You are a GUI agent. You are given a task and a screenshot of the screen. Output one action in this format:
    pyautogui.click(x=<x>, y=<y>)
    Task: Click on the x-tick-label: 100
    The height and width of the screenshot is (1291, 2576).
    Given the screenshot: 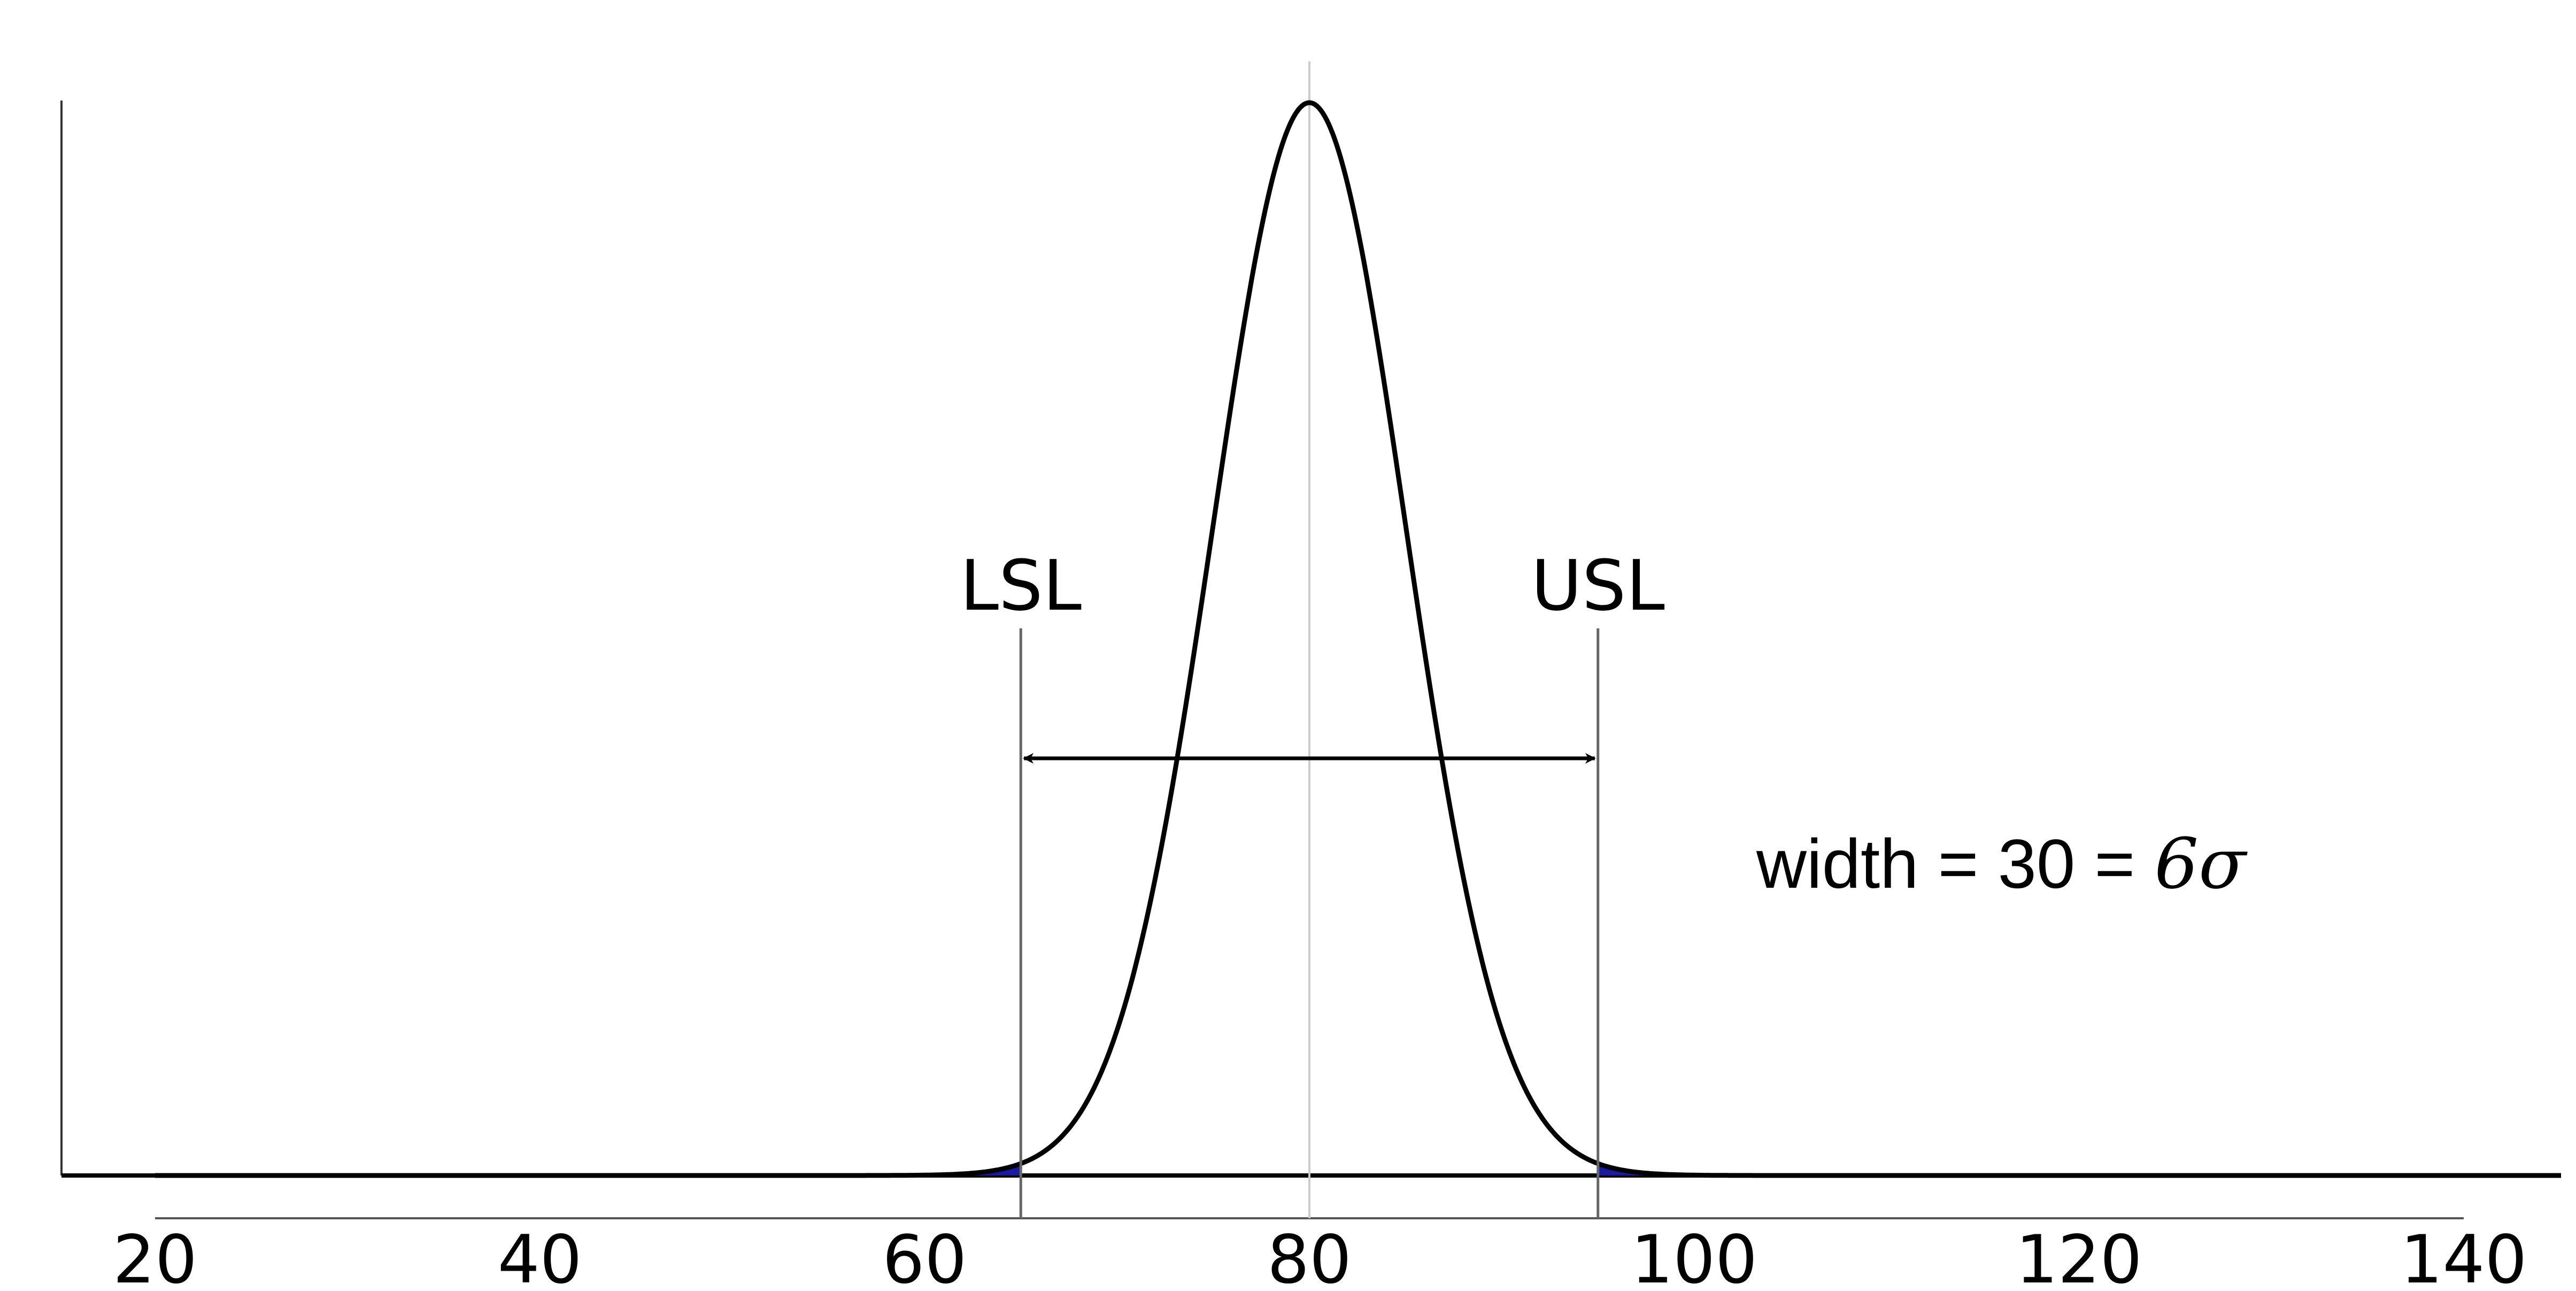 What is the action you would take?
    pyautogui.click(x=1694, y=1254)
    